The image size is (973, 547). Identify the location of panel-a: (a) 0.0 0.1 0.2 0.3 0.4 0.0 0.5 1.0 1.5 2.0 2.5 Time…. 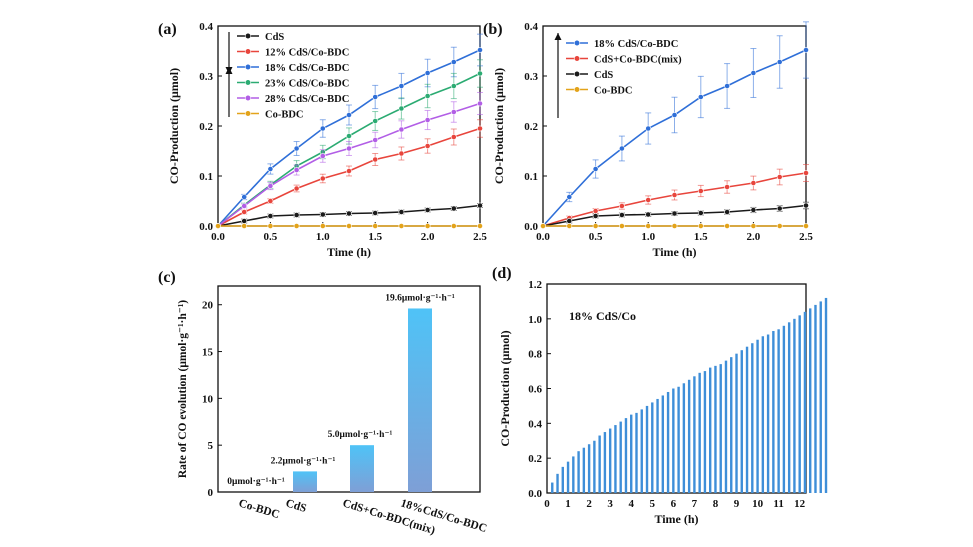
(322, 140).